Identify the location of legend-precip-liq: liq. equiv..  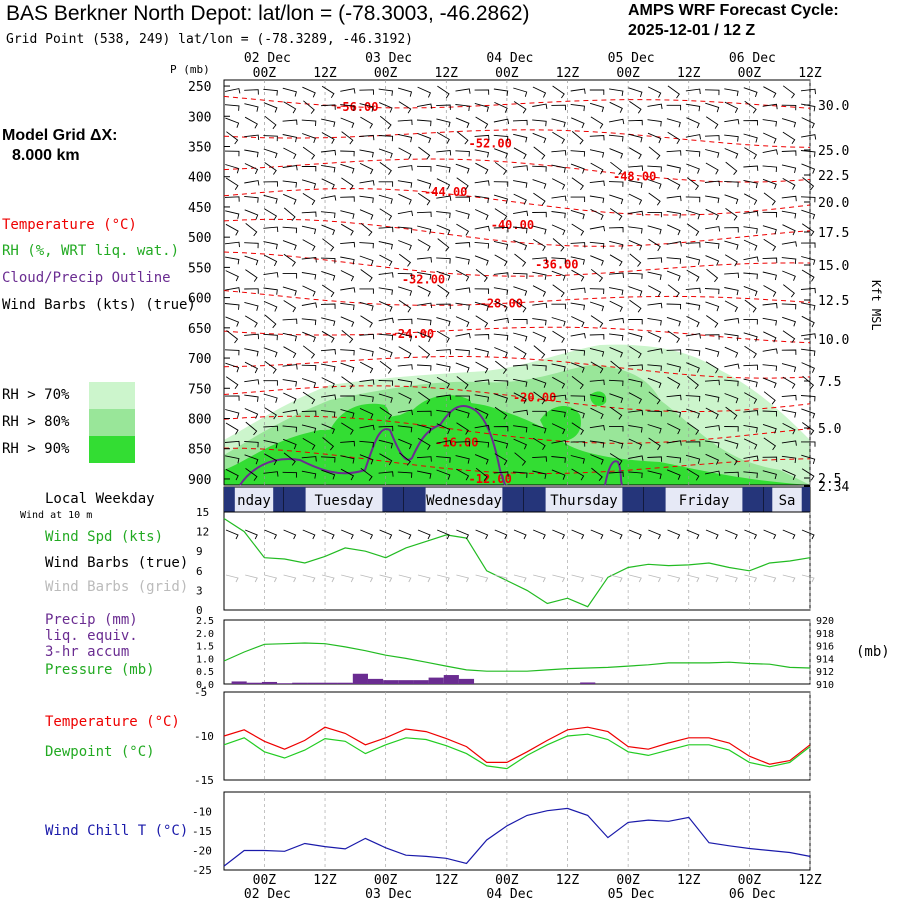
(91, 636).